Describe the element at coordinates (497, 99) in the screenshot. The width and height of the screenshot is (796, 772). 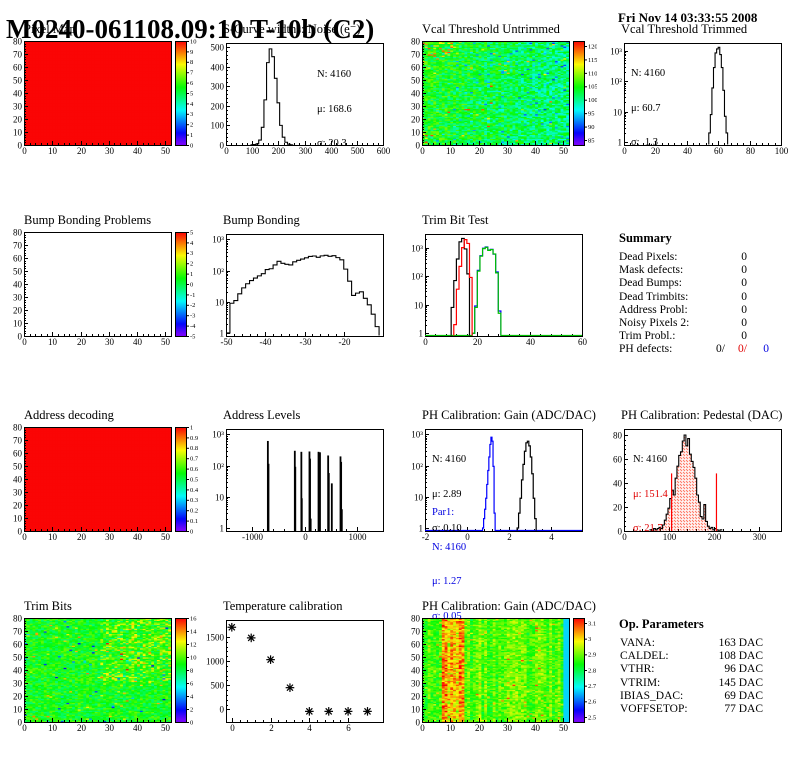
I see `vcal-threshold-untrimmed-heatmap` at that location.